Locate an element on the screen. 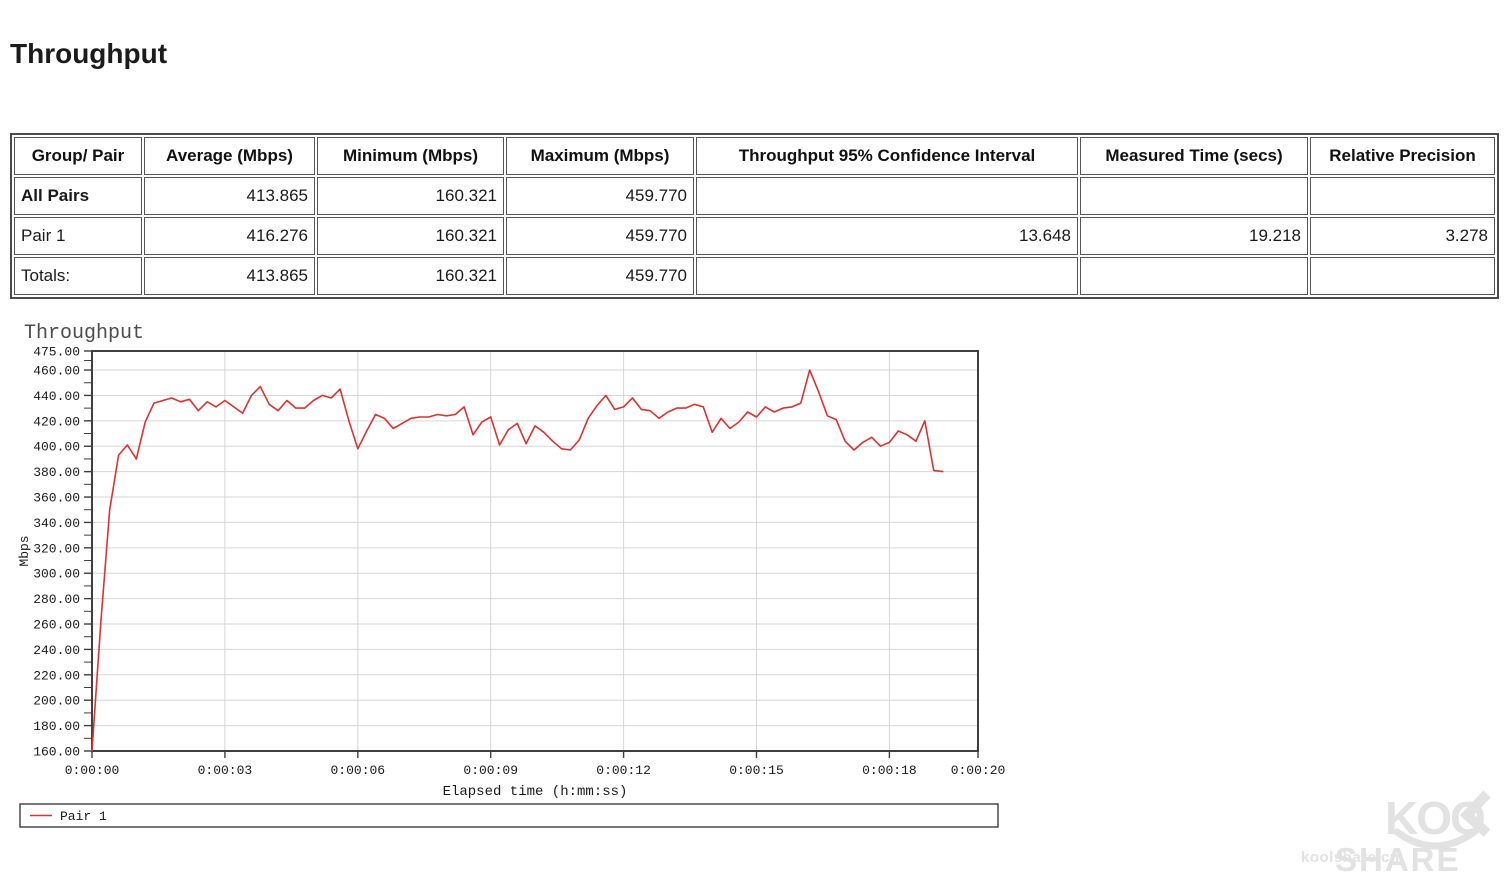  y-tick-label: 400.00 is located at coordinates (56, 447).